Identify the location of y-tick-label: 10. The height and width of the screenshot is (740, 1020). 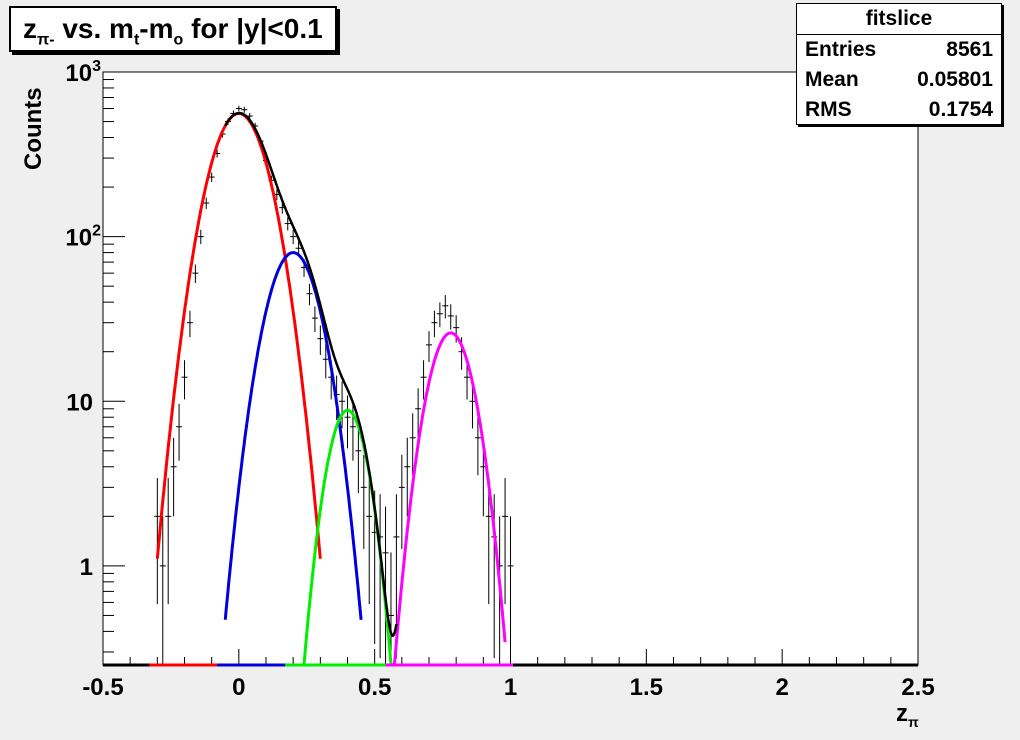
(79, 402).